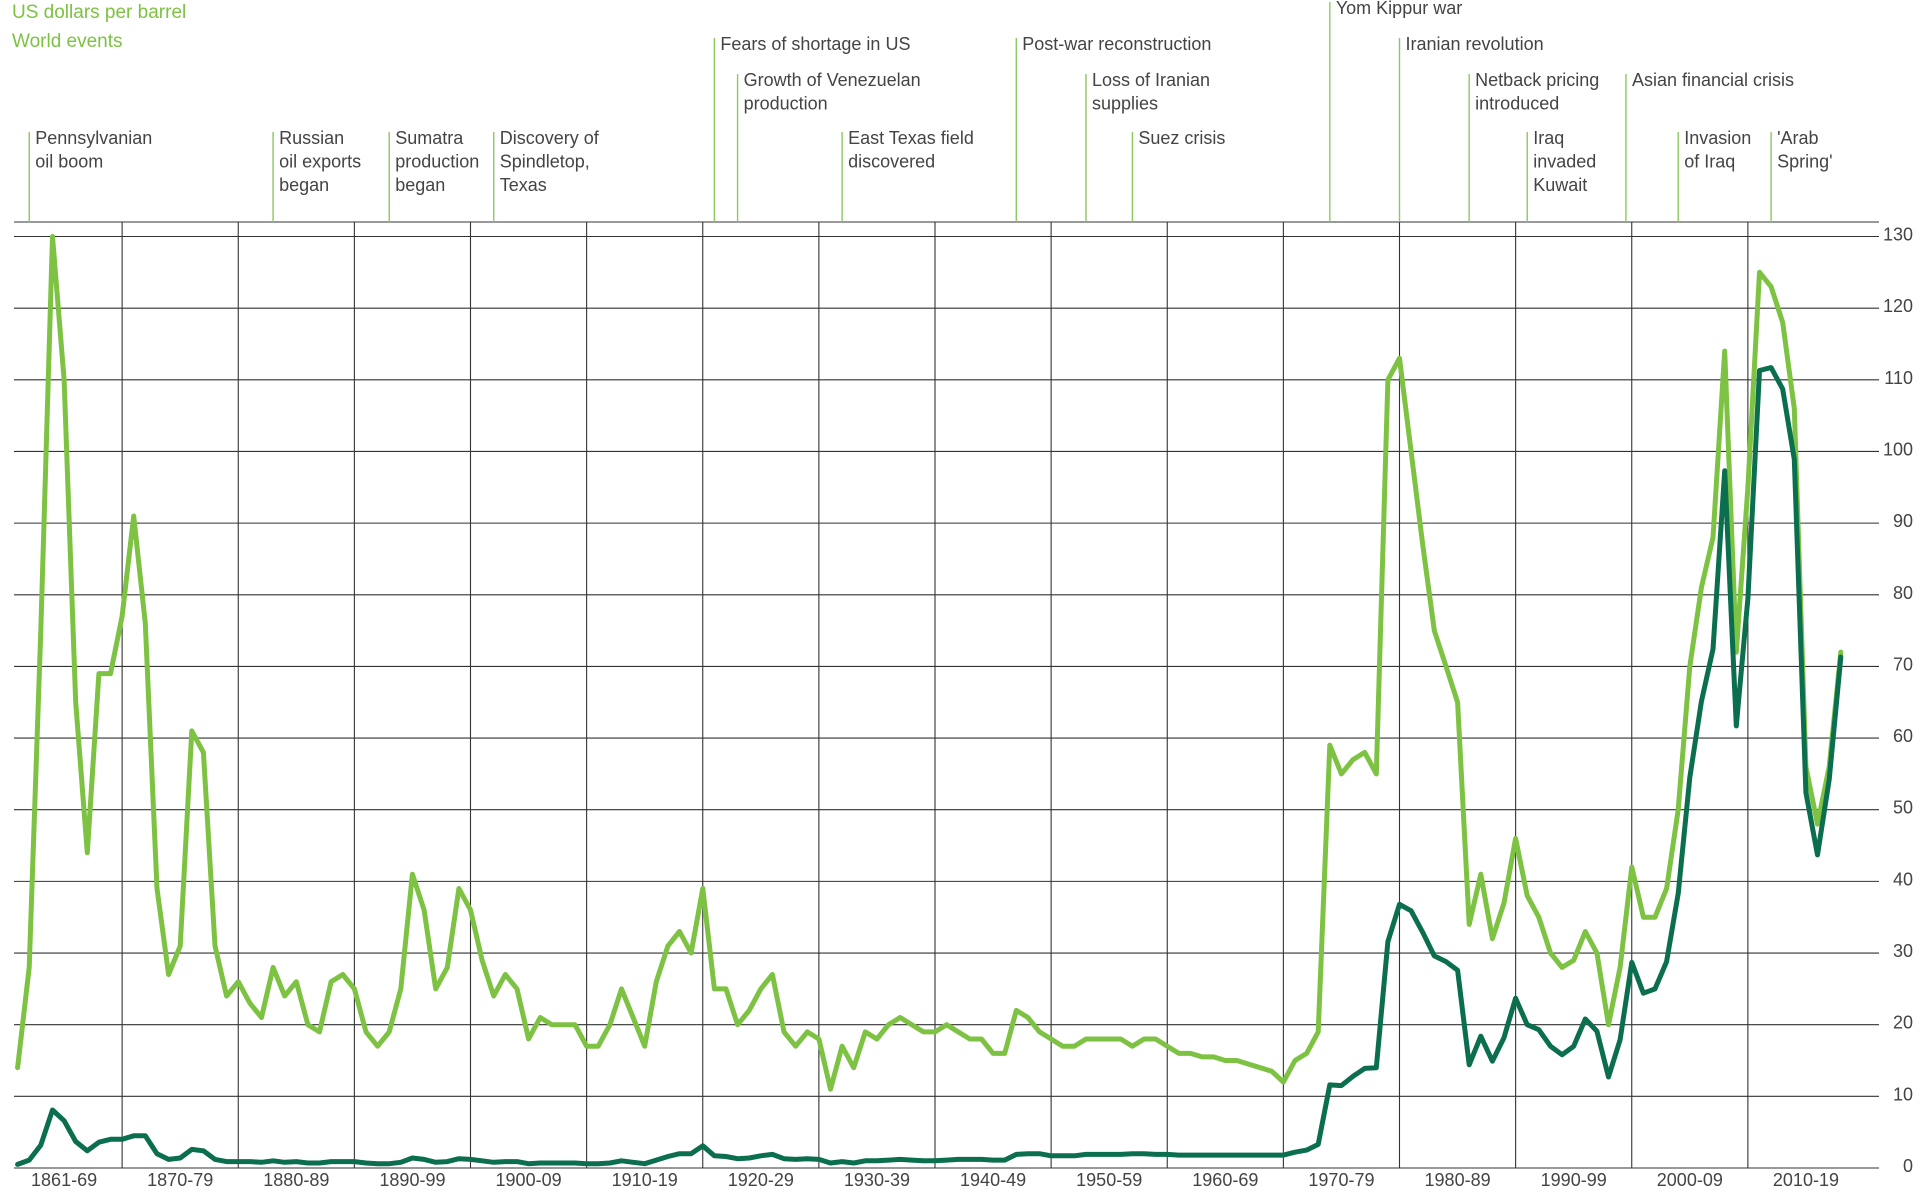 This screenshot has width=1922, height=1192. What do you see at coordinates (1341, 1180) in the screenshot?
I see `x-tick-label: 1970-79` at bounding box center [1341, 1180].